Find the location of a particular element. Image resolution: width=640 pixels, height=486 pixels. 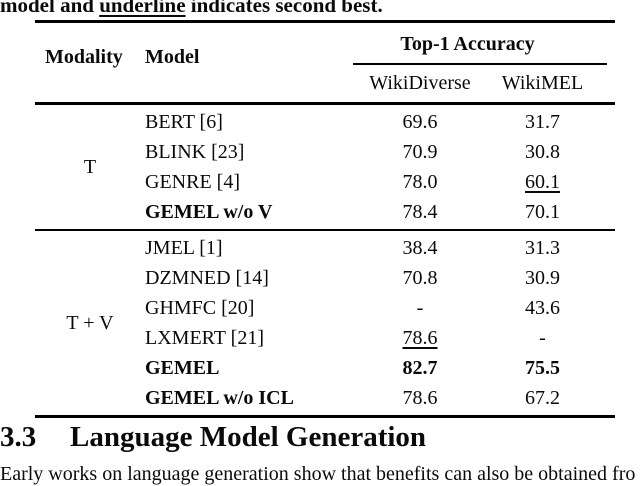

value-cell: 43.6 is located at coordinates (555, 308).